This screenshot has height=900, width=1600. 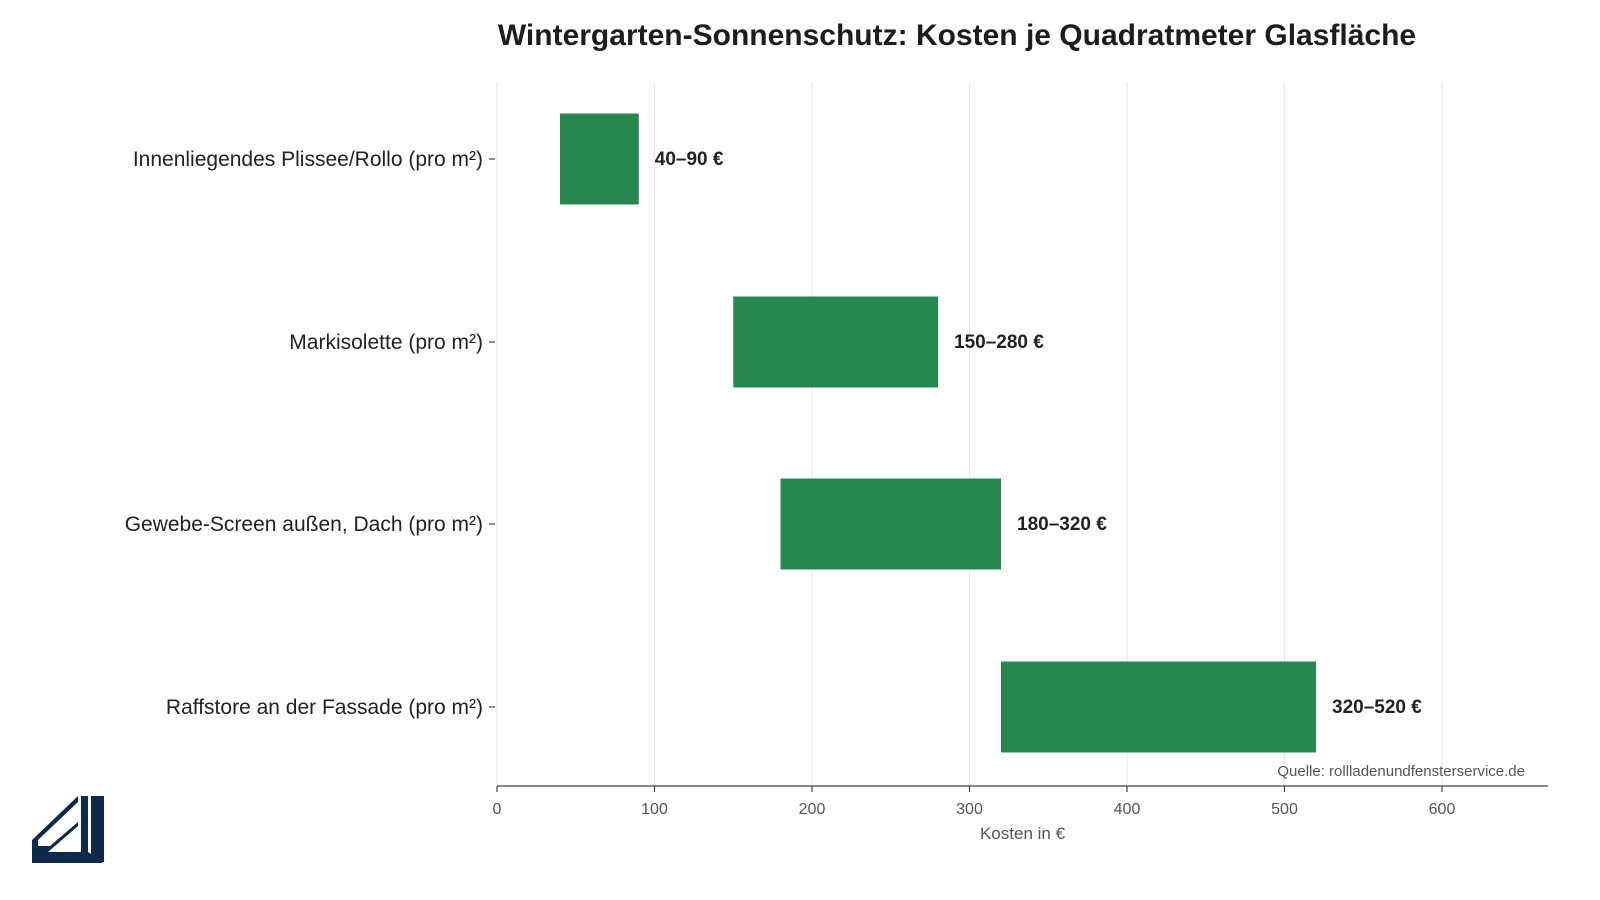 I want to click on x-tick-label: 600, so click(x=1442, y=809).